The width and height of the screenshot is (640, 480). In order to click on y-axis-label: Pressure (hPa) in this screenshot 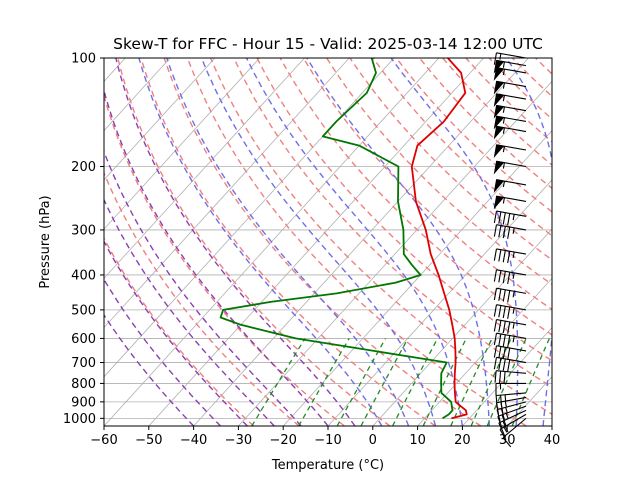, I will do `click(45, 241)`.